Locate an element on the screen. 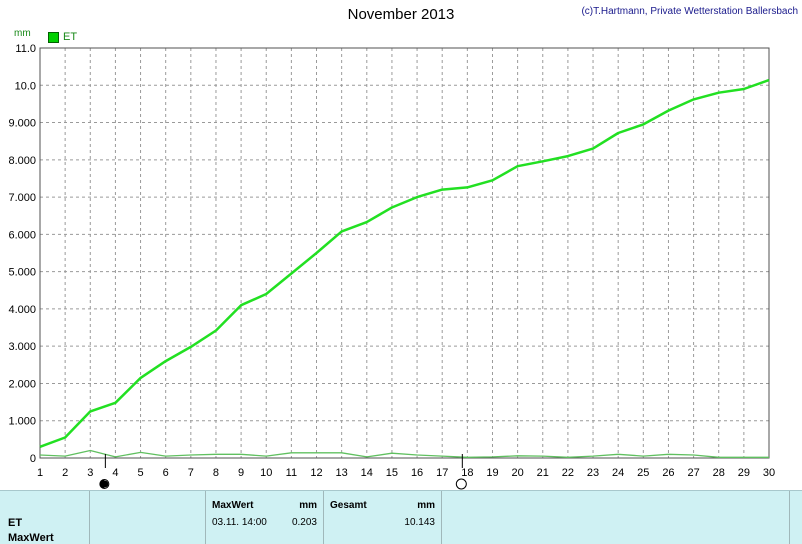 The height and width of the screenshot is (544, 802). maxwert-unit: mm is located at coordinates (308, 505).